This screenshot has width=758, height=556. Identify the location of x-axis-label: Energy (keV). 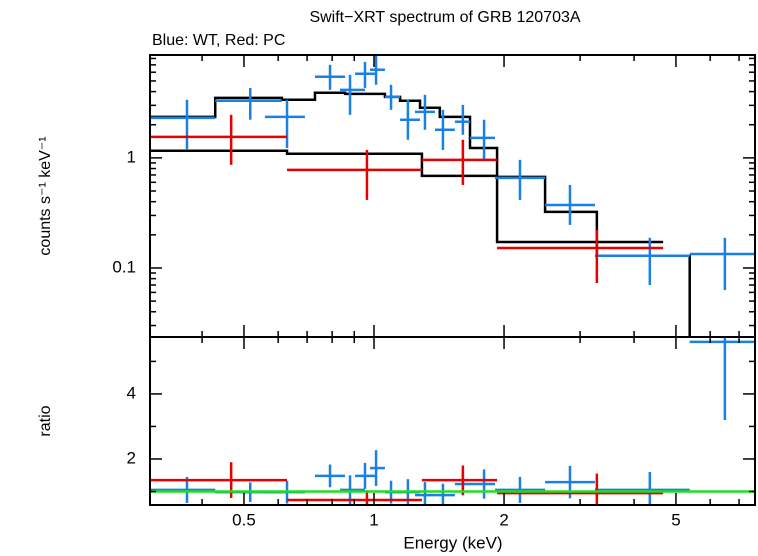
(452, 542).